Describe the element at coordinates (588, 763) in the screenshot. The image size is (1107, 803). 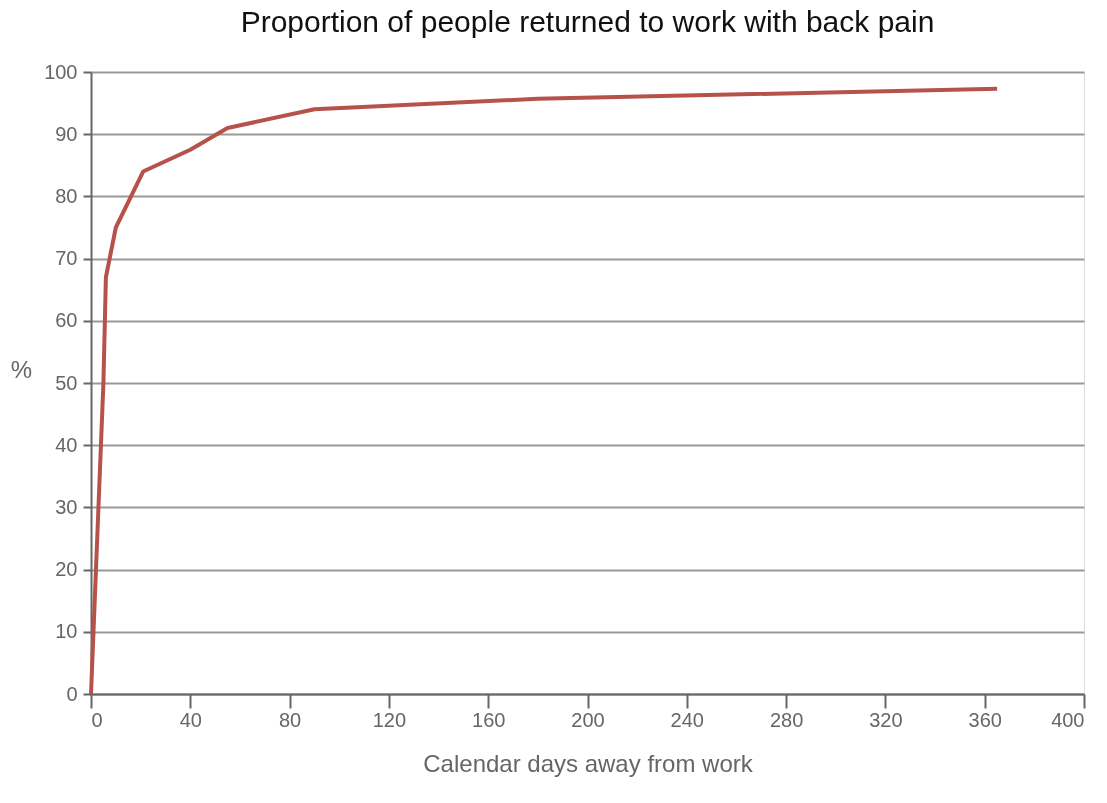
I see `x-axis-title: Calendar days away from work` at that location.